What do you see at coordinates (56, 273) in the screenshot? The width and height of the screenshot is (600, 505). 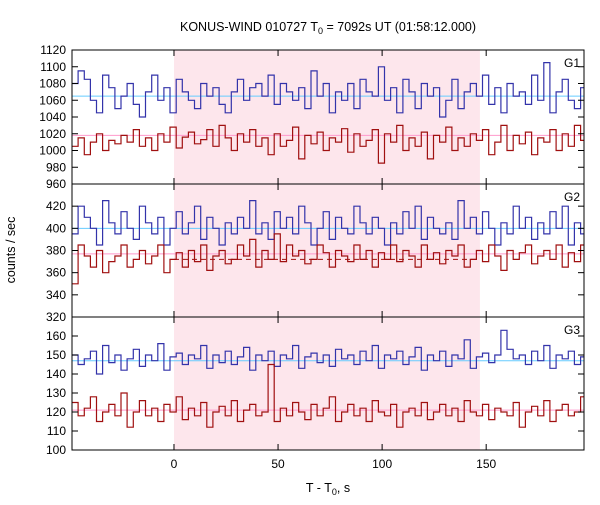 I see `y-tick-label-2: 360` at bounding box center [56, 273].